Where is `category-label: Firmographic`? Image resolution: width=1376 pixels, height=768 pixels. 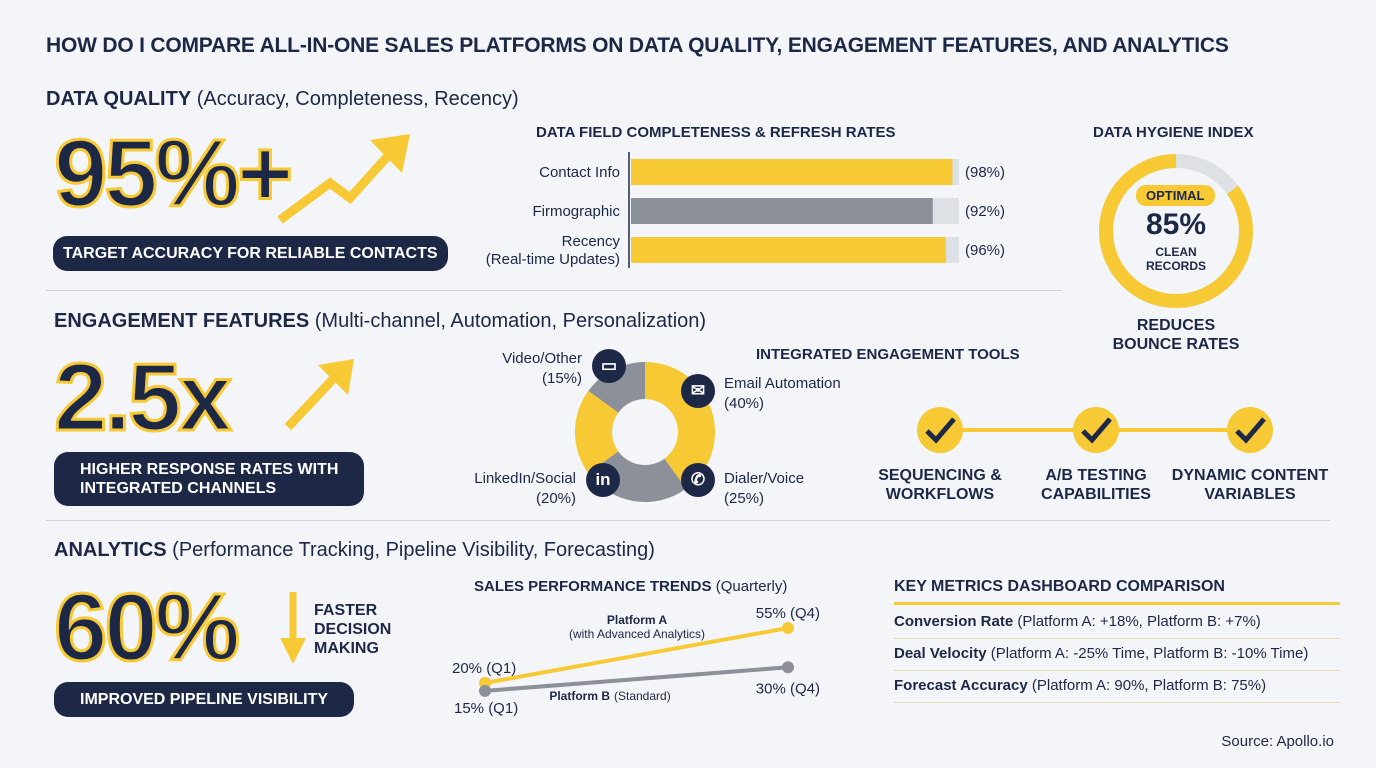 category-label: Firmographic is located at coordinates (576, 211).